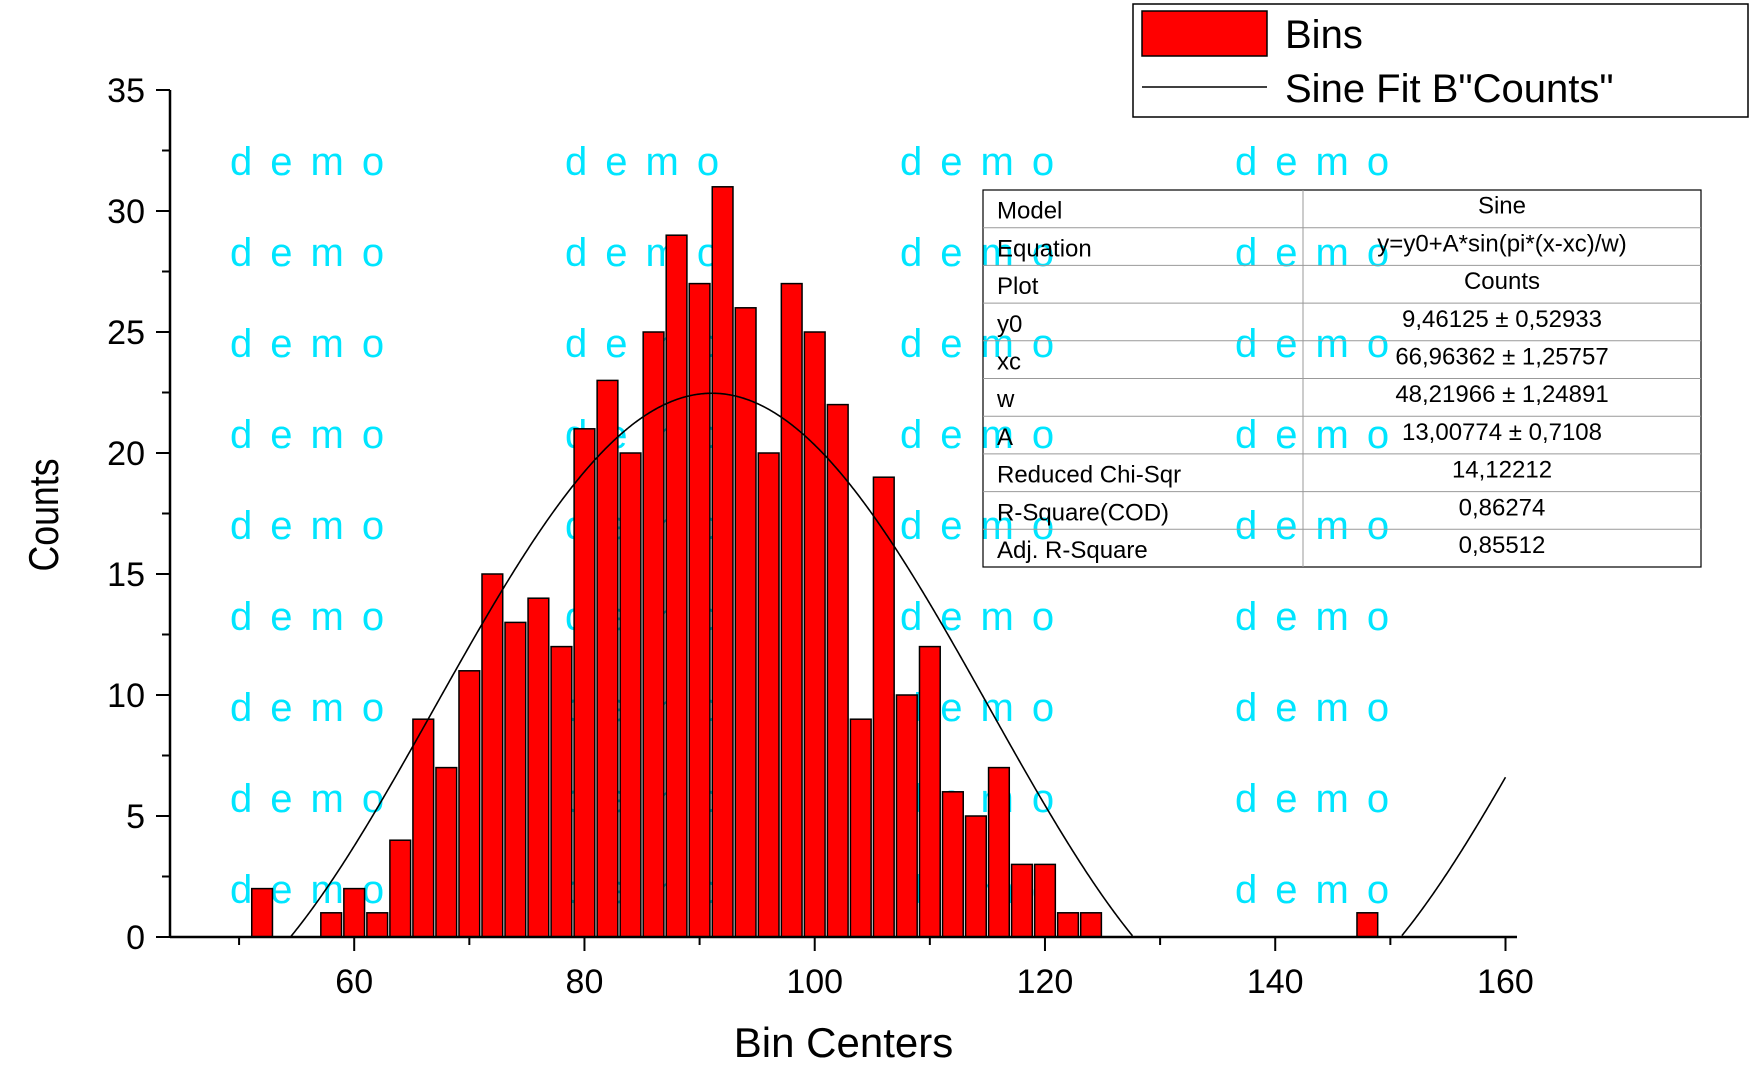  I want to click on y-axis-title: Counts, so click(44, 514).